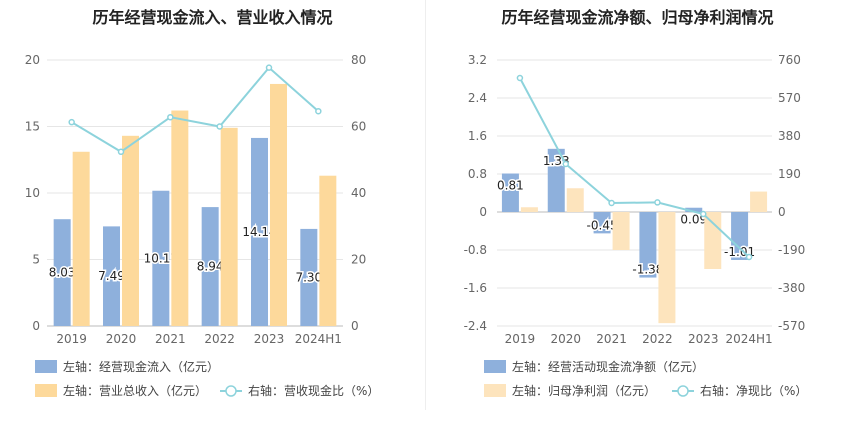 Image resolution: width=850 pixels, height=437 pixels. I want to click on y-left-tick-label: -0.8, so click(475, 250).